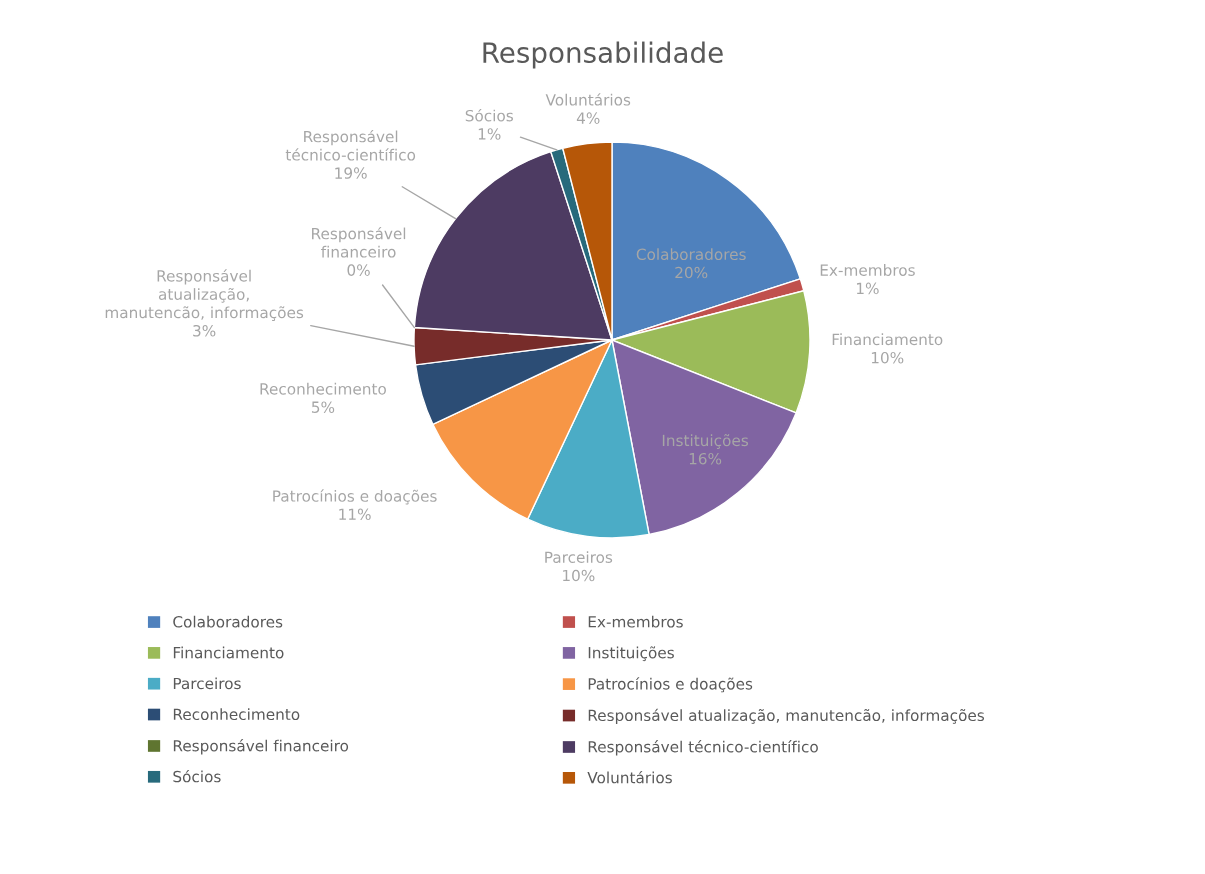 Image resolution: width=1205 pixels, height=874 pixels. Describe the element at coordinates (236, 714) in the screenshot. I see `legend-label: Reconhecimento` at that location.